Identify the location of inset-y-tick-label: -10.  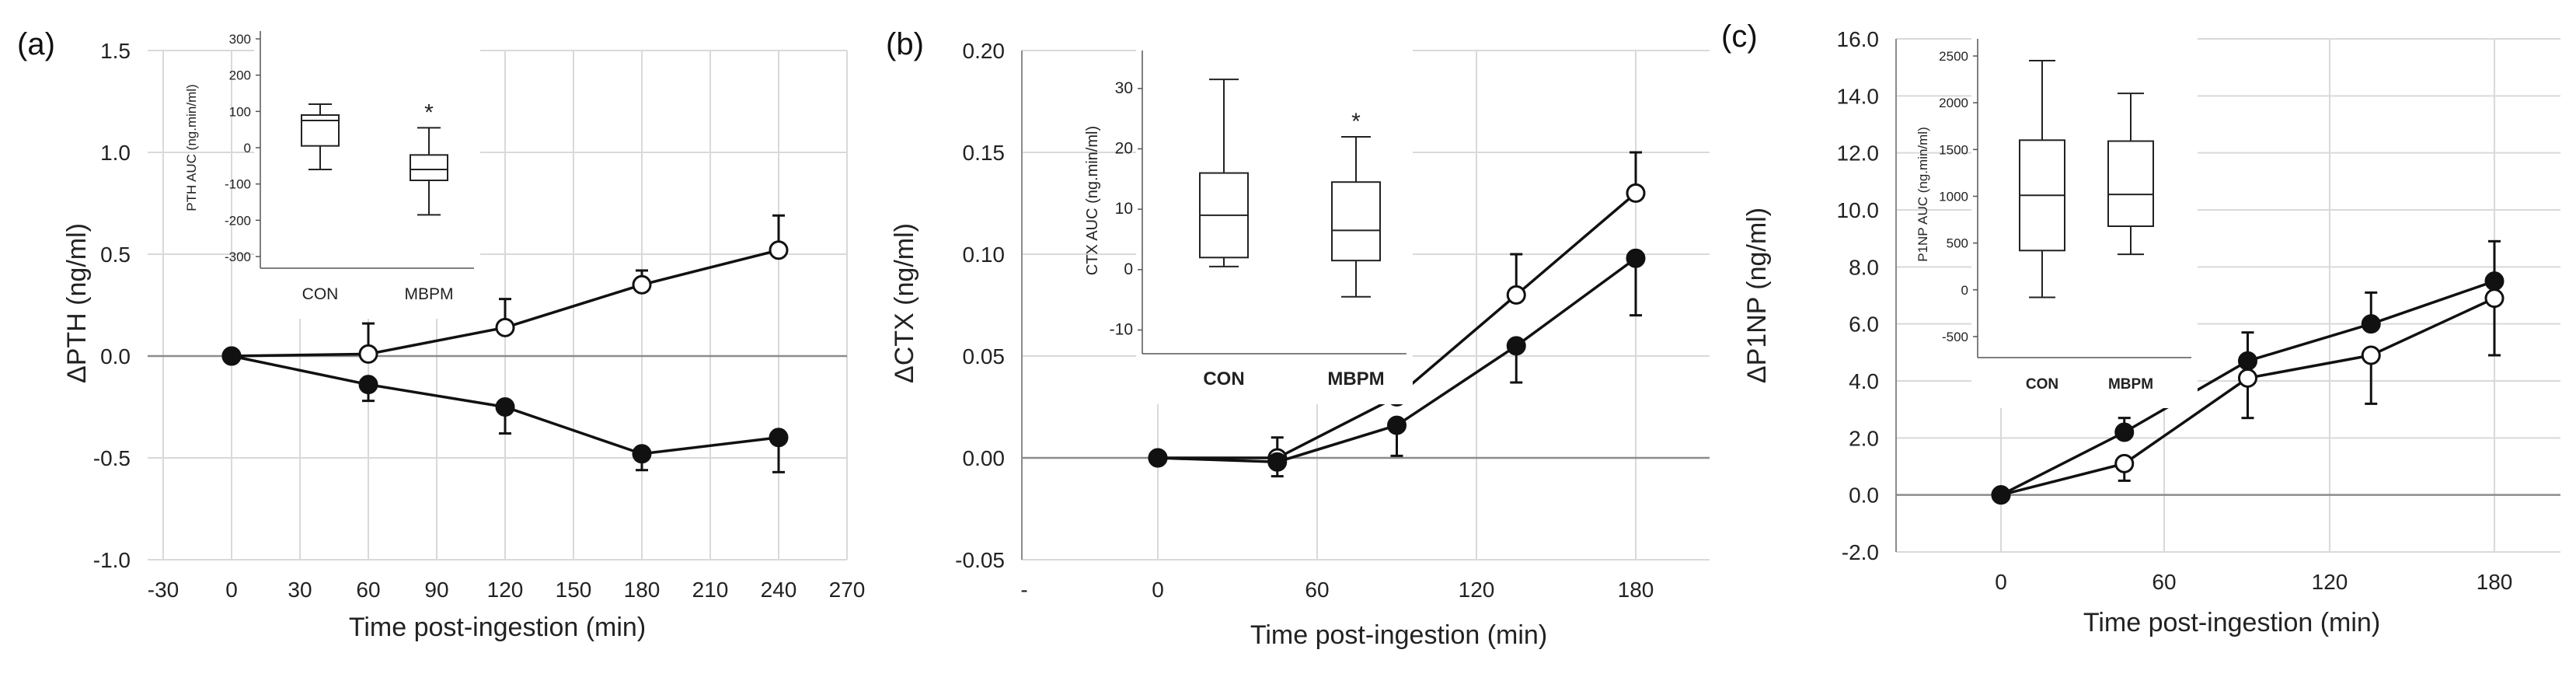
(1121, 329).